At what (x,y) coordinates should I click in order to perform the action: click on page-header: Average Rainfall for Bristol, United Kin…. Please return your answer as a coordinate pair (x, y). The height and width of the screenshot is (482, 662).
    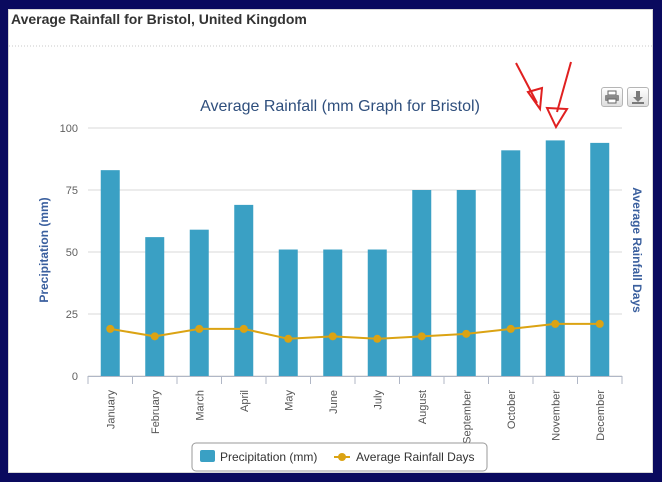
    Looking at the image, I should click on (159, 19).